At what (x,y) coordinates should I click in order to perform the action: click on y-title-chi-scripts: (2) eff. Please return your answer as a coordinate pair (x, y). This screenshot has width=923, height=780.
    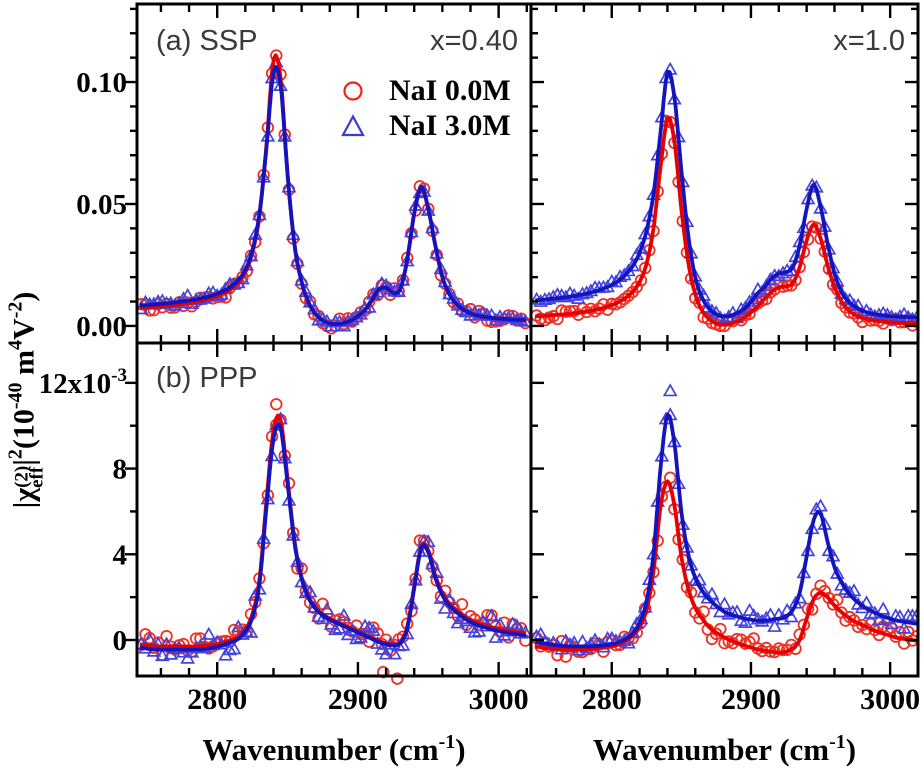
    Looking at the image, I should click on (29, 477).